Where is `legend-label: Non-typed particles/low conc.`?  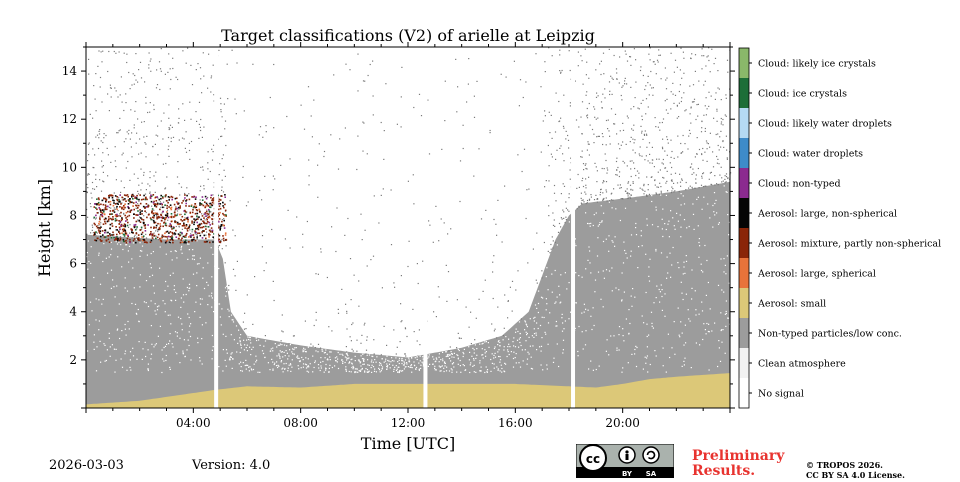 legend-label: Non-typed particles/low conc. is located at coordinates (830, 334).